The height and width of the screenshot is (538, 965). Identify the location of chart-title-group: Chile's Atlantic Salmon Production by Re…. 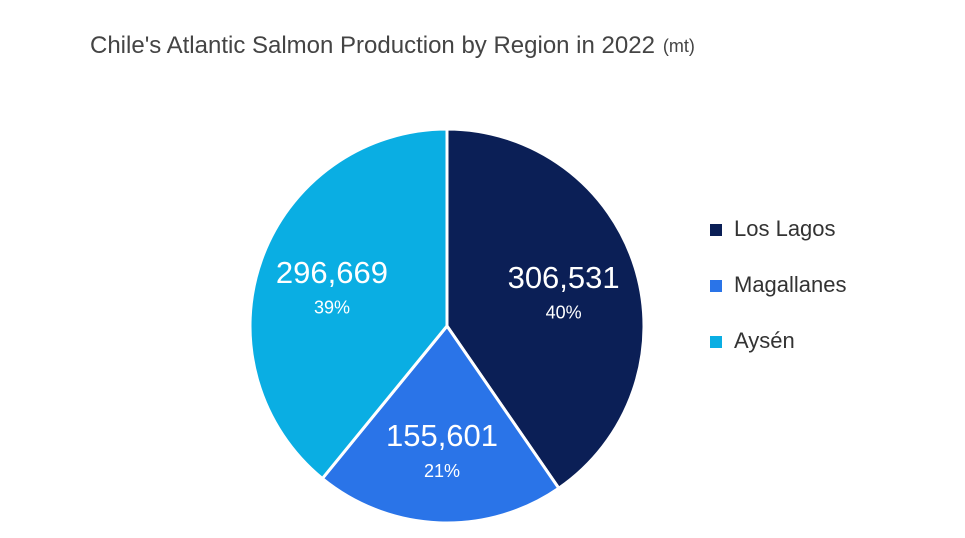
(392, 45).